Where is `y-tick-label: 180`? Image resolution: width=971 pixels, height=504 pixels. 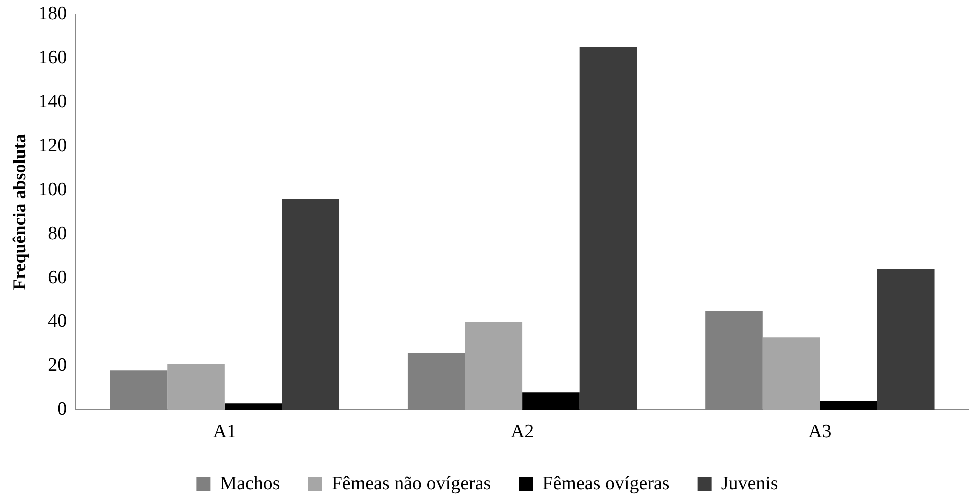
y-tick-label: 180 is located at coordinates (53, 13).